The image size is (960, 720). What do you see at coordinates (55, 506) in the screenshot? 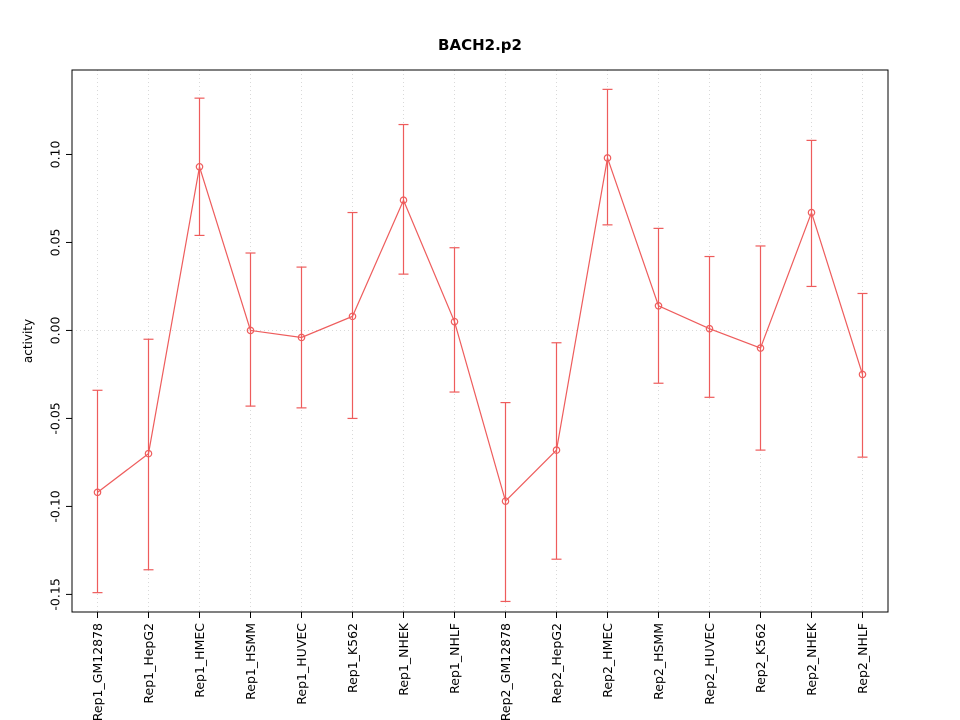
I see `y-tick-label: -0.10` at bounding box center [55, 506].